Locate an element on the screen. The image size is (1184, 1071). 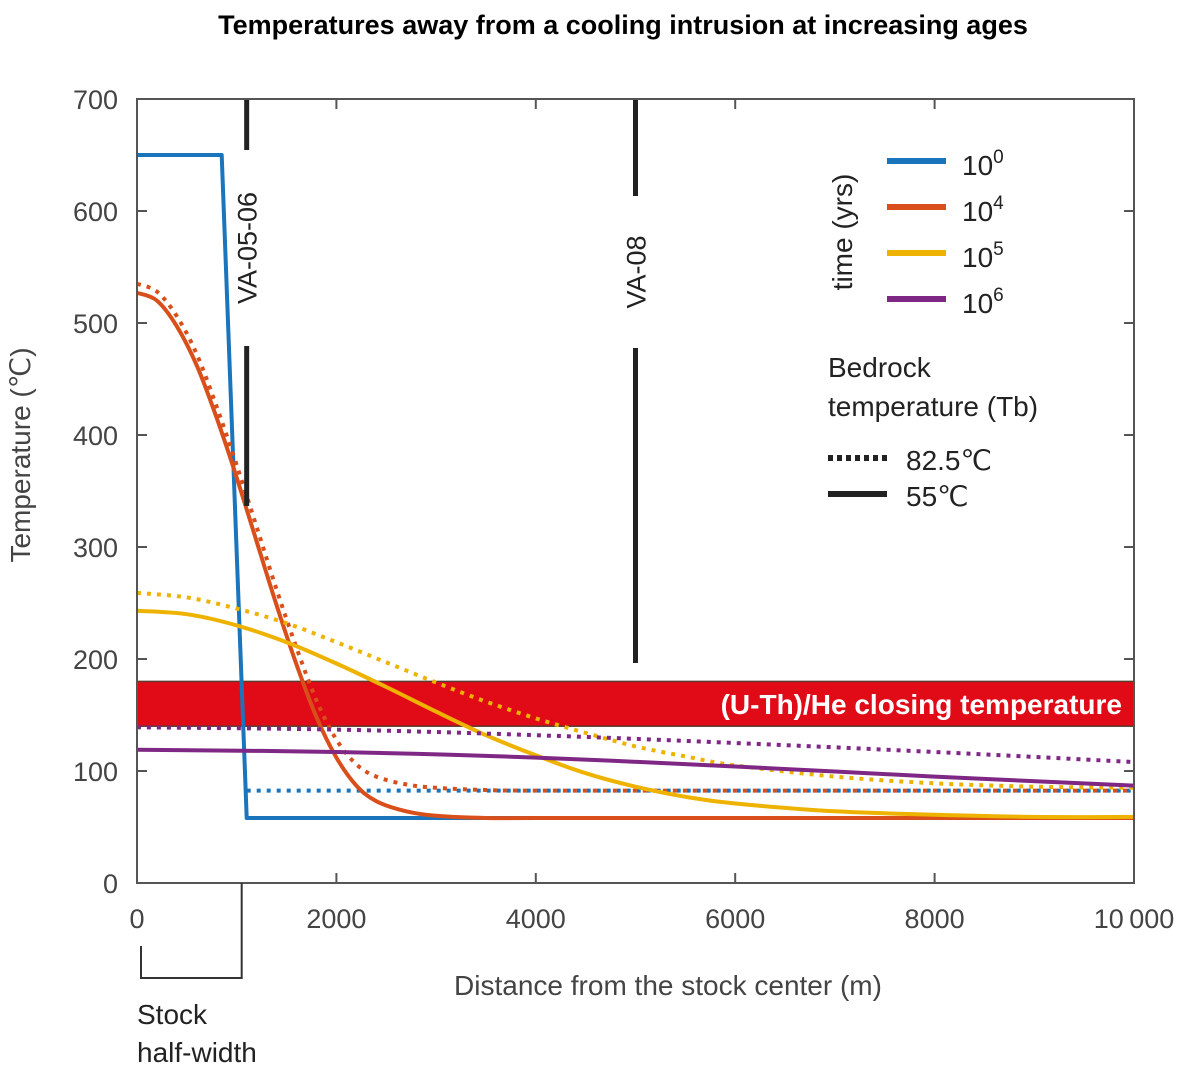
legend-time-title: time (yrs) is located at coordinates (842, 232).